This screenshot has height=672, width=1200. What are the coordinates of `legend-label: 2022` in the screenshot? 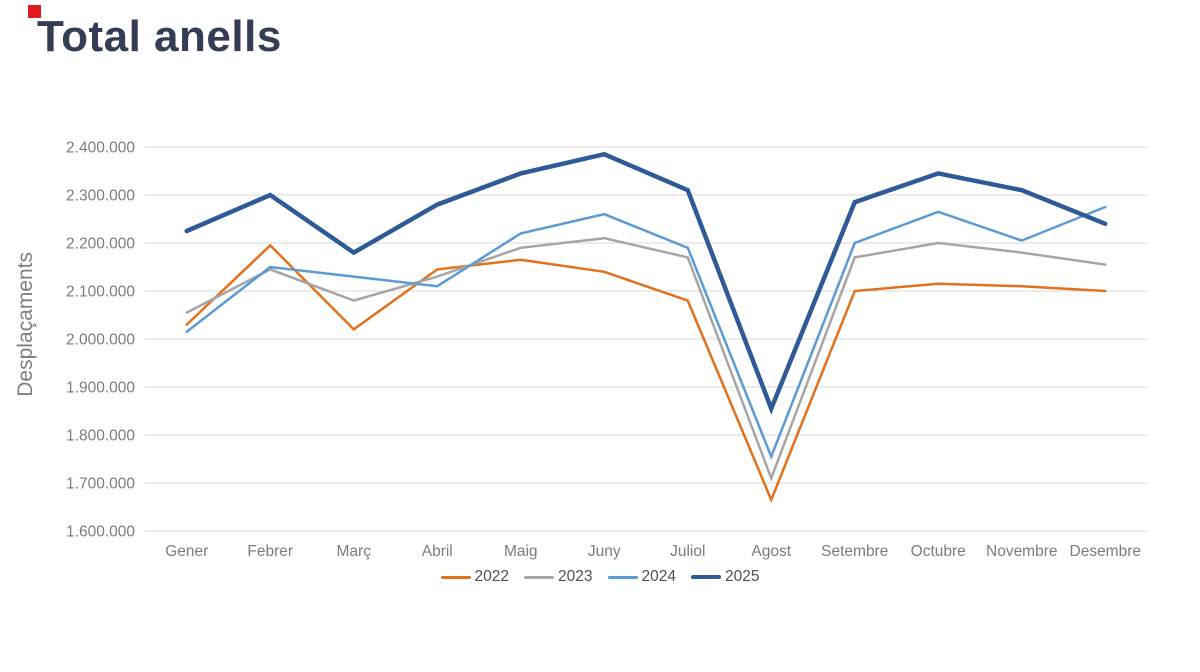 It's located at (492, 576).